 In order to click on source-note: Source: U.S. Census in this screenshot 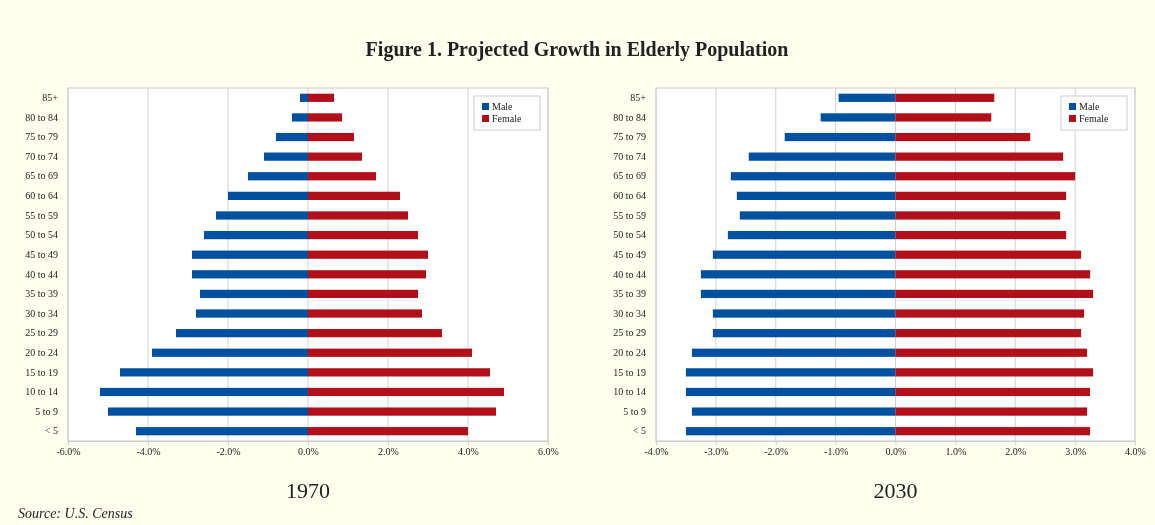, I will do `click(76, 513)`.